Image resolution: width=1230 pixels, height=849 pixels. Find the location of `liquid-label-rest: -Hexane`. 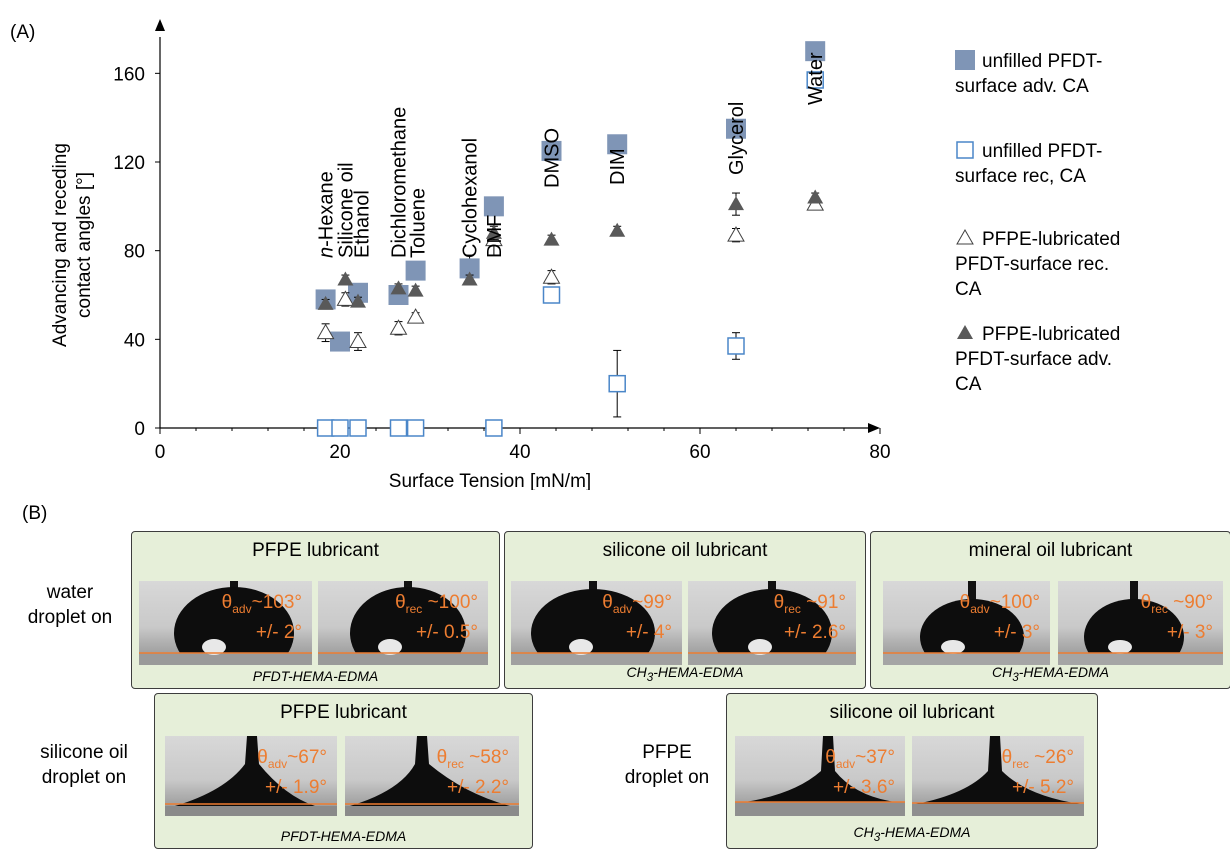

liquid-label-rest: -Hexane is located at coordinates (327, 209).